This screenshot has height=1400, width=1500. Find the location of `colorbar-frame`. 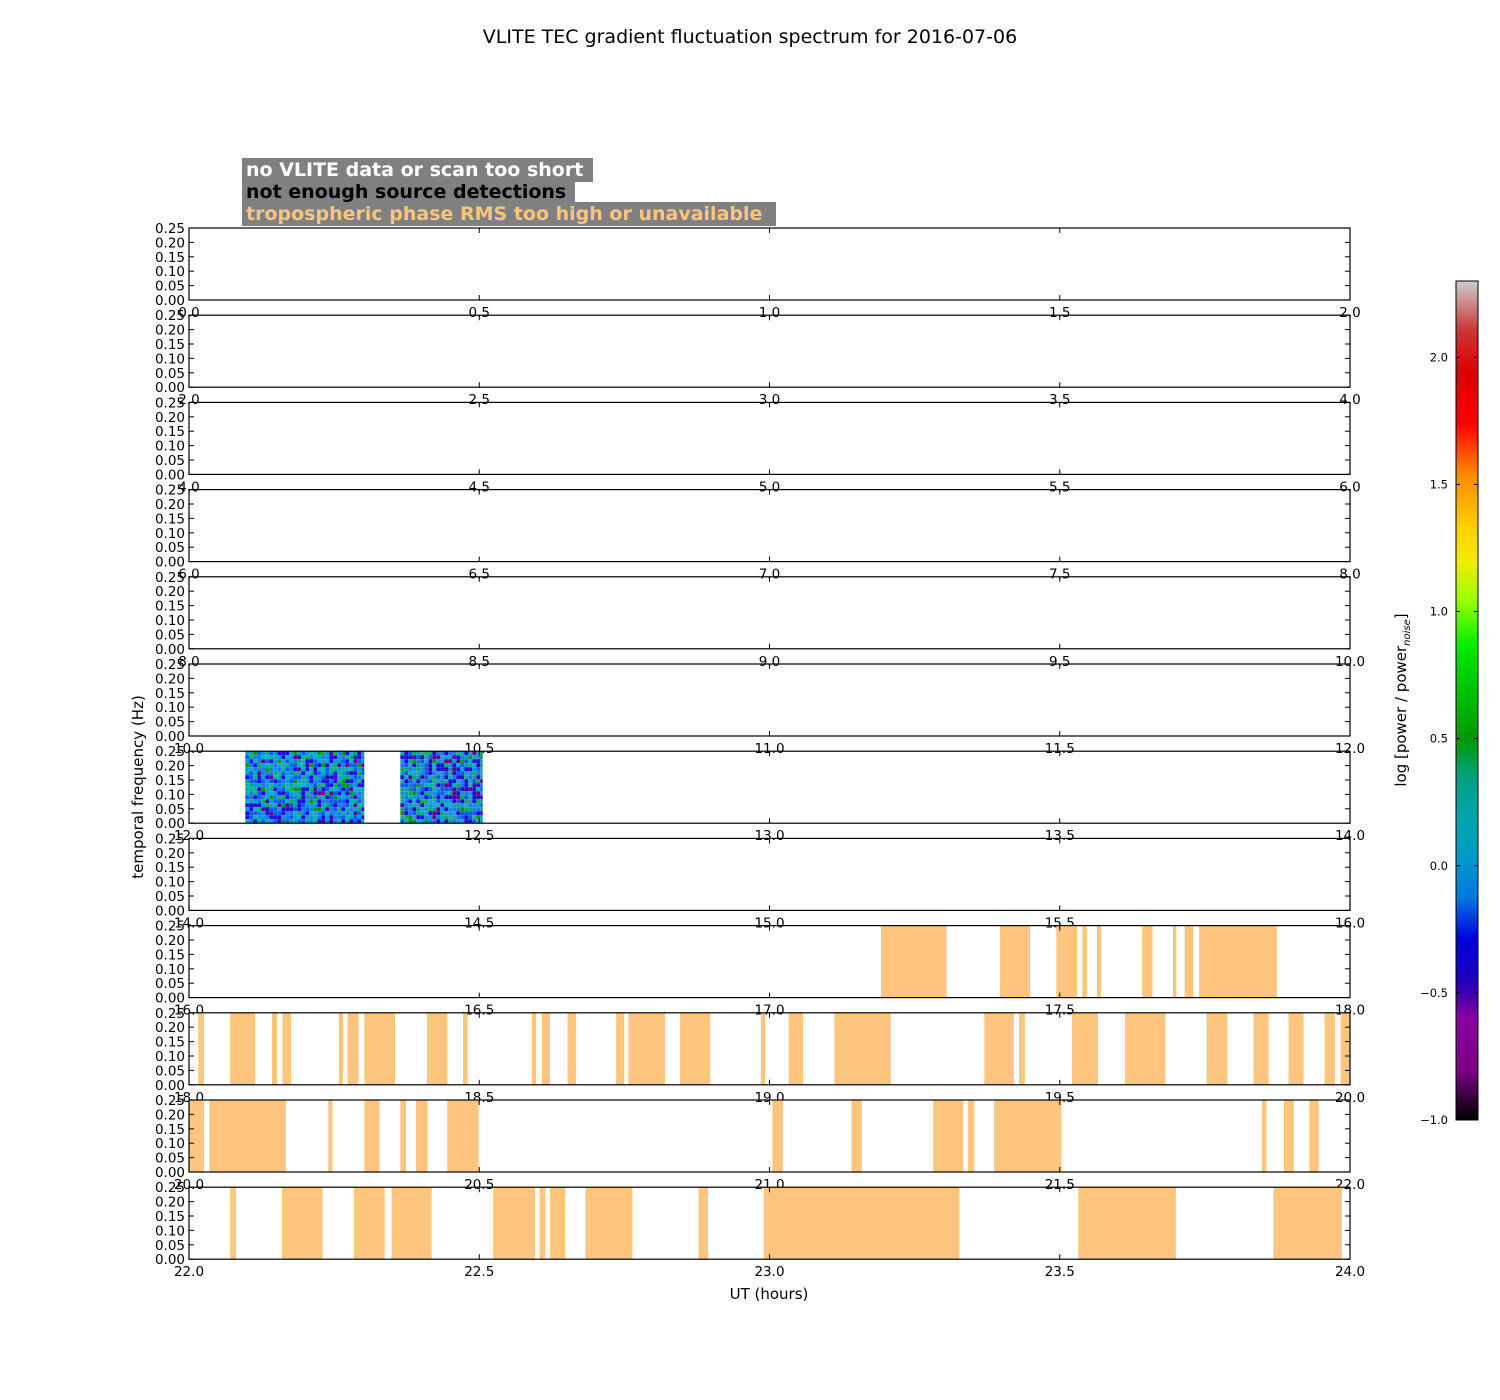

colorbar-frame is located at coordinates (1467, 700).